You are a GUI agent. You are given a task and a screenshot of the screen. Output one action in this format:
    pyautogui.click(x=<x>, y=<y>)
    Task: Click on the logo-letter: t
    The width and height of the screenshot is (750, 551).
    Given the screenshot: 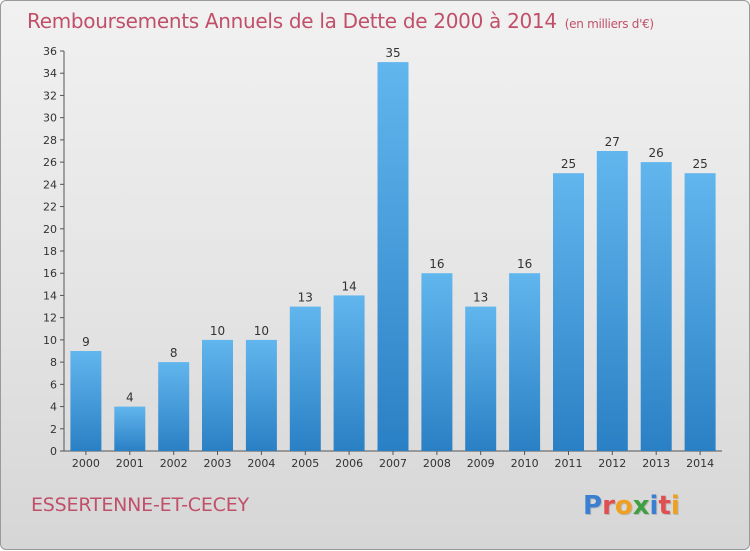 What is the action you would take?
    pyautogui.click(x=664, y=506)
    